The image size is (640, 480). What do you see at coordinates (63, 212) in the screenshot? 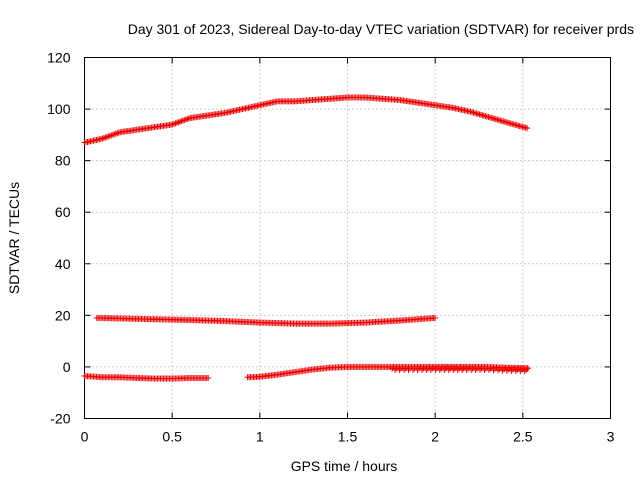
I see `y-tick-label: 60` at bounding box center [63, 212].